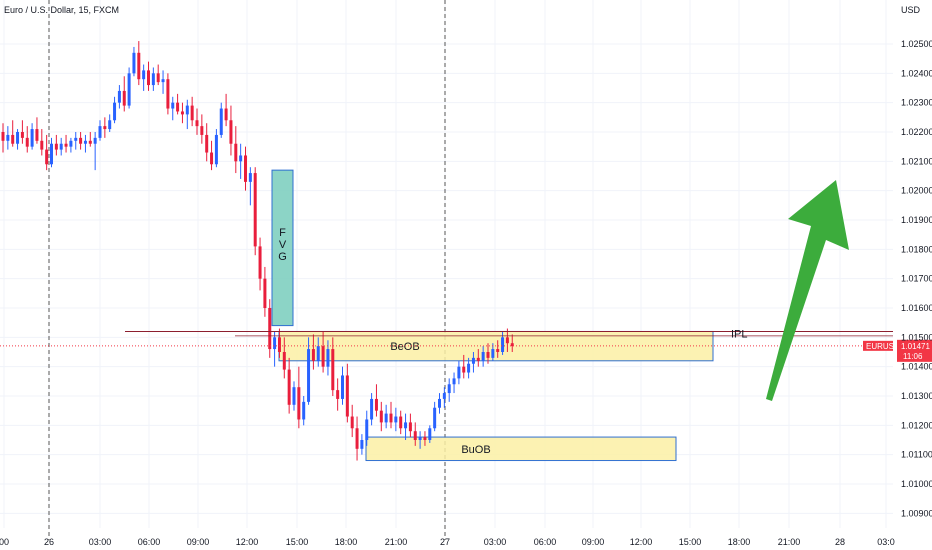 The image size is (932, 550). What do you see at coordinates (100, 542) in the screenshot?
I see `x-tick-label: 03:00` at bounding box center [100, 542].